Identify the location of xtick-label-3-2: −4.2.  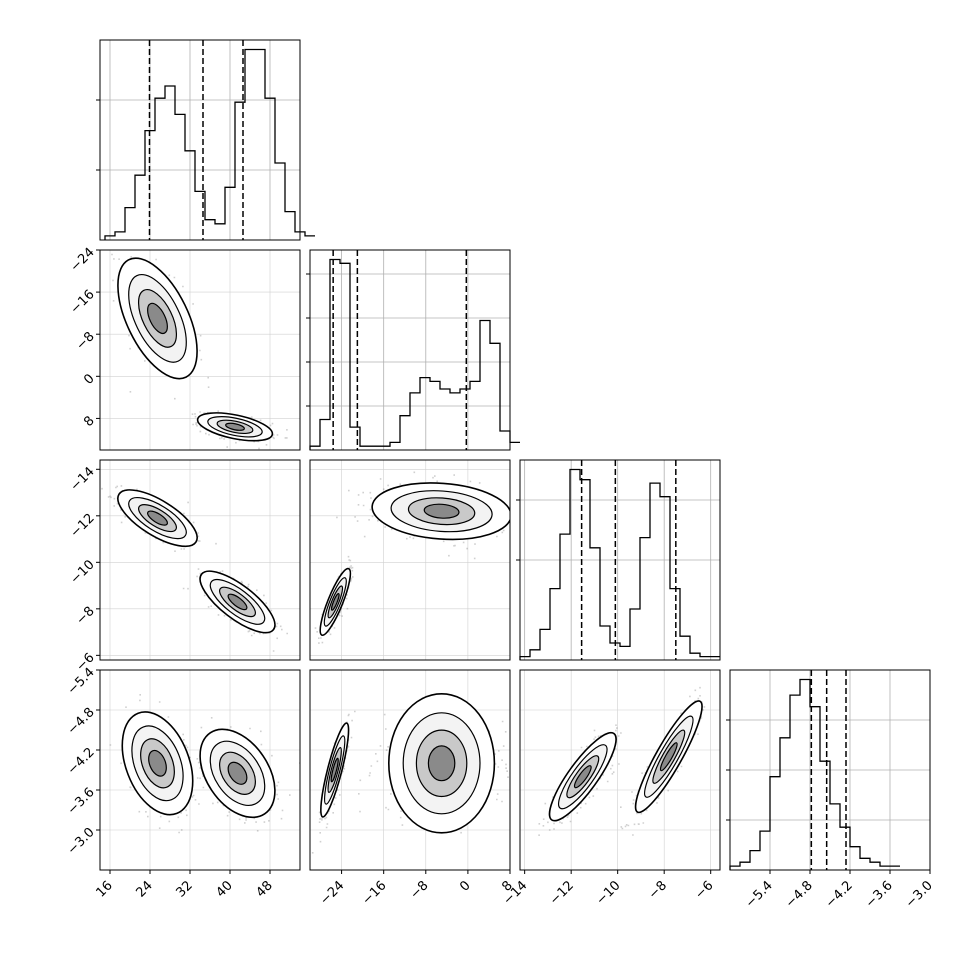
(839, 894).